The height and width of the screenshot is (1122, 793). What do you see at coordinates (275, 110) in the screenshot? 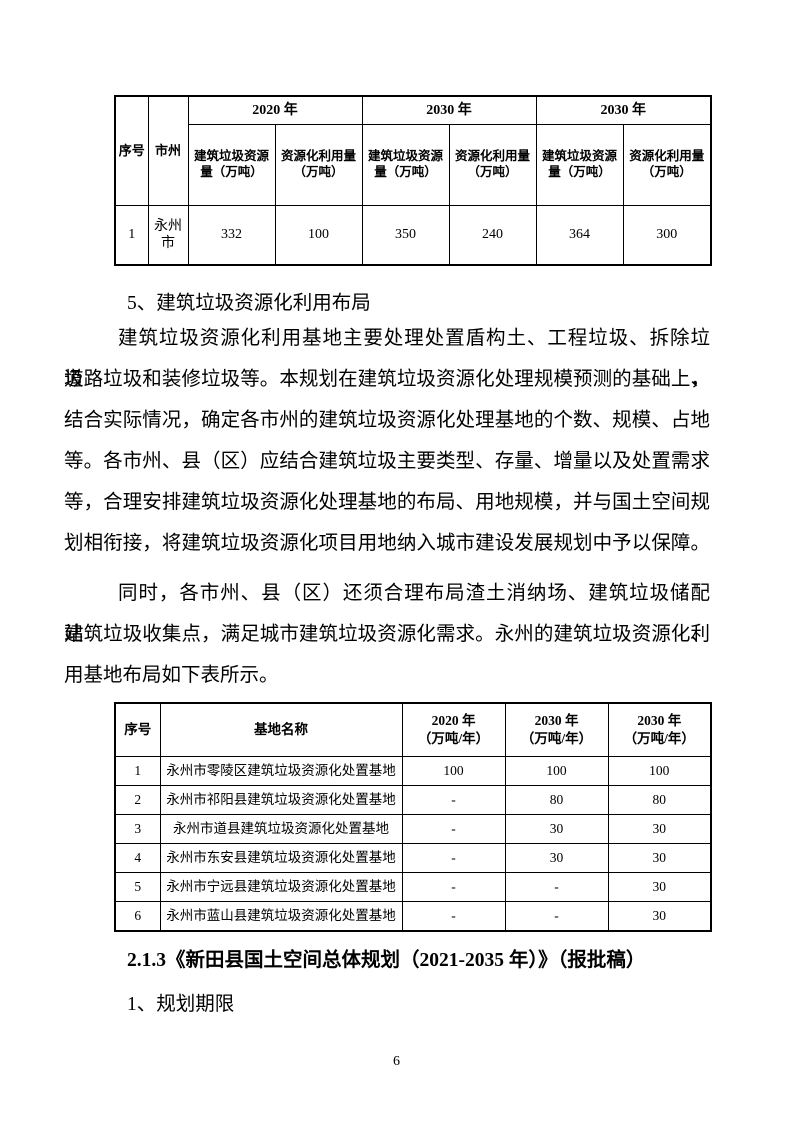
I see `header-year-2020: 2020 年` at bounding box center [275, 110].